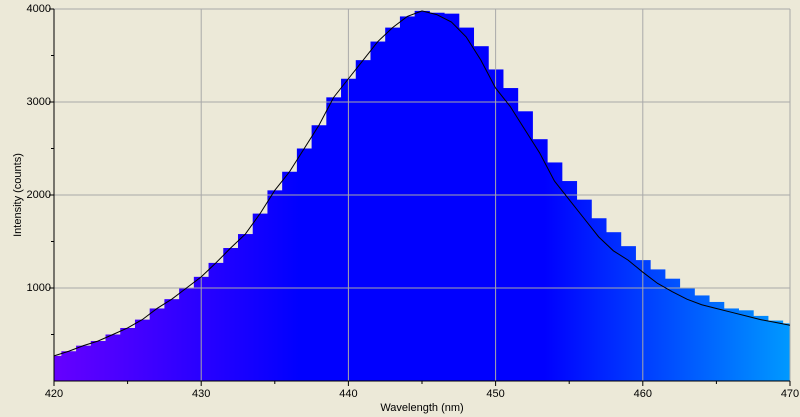  Describe the element at coordinates (201, 394) in the screenshot. I see `x-tick-label: 430` at that location.